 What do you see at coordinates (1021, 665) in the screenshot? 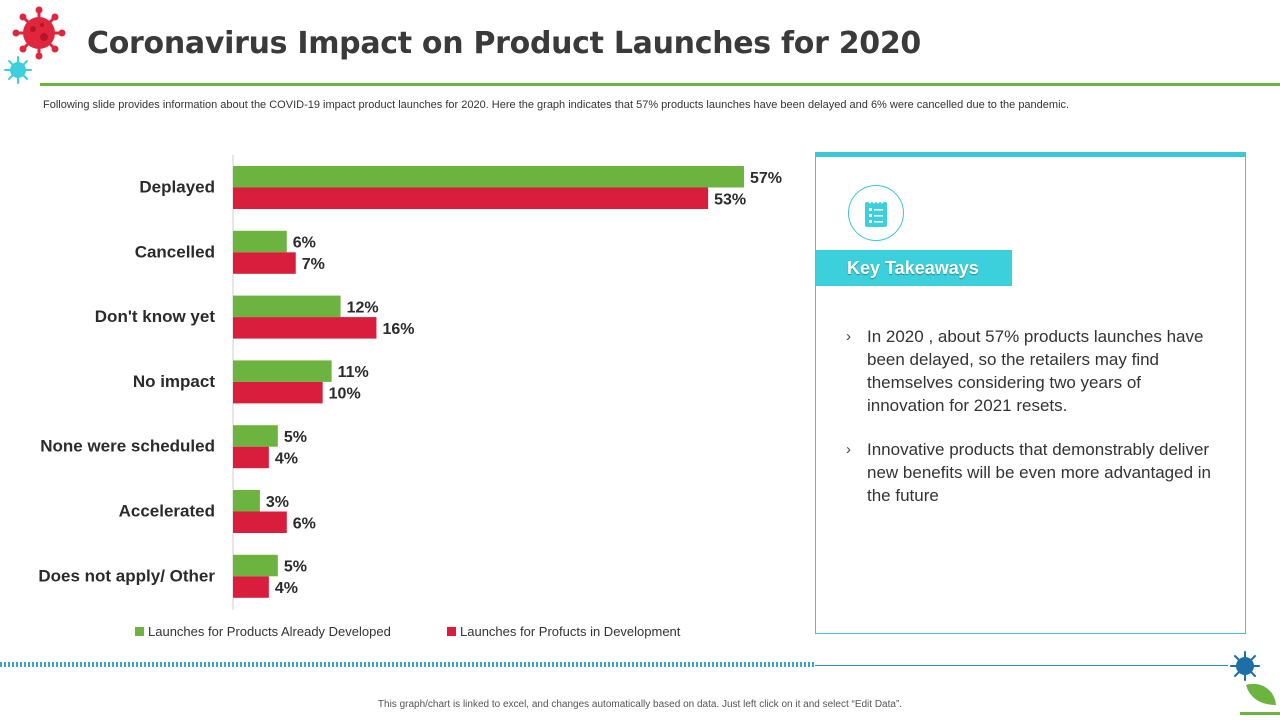
I see `footer-divider` at bounding box center [1021, 665].